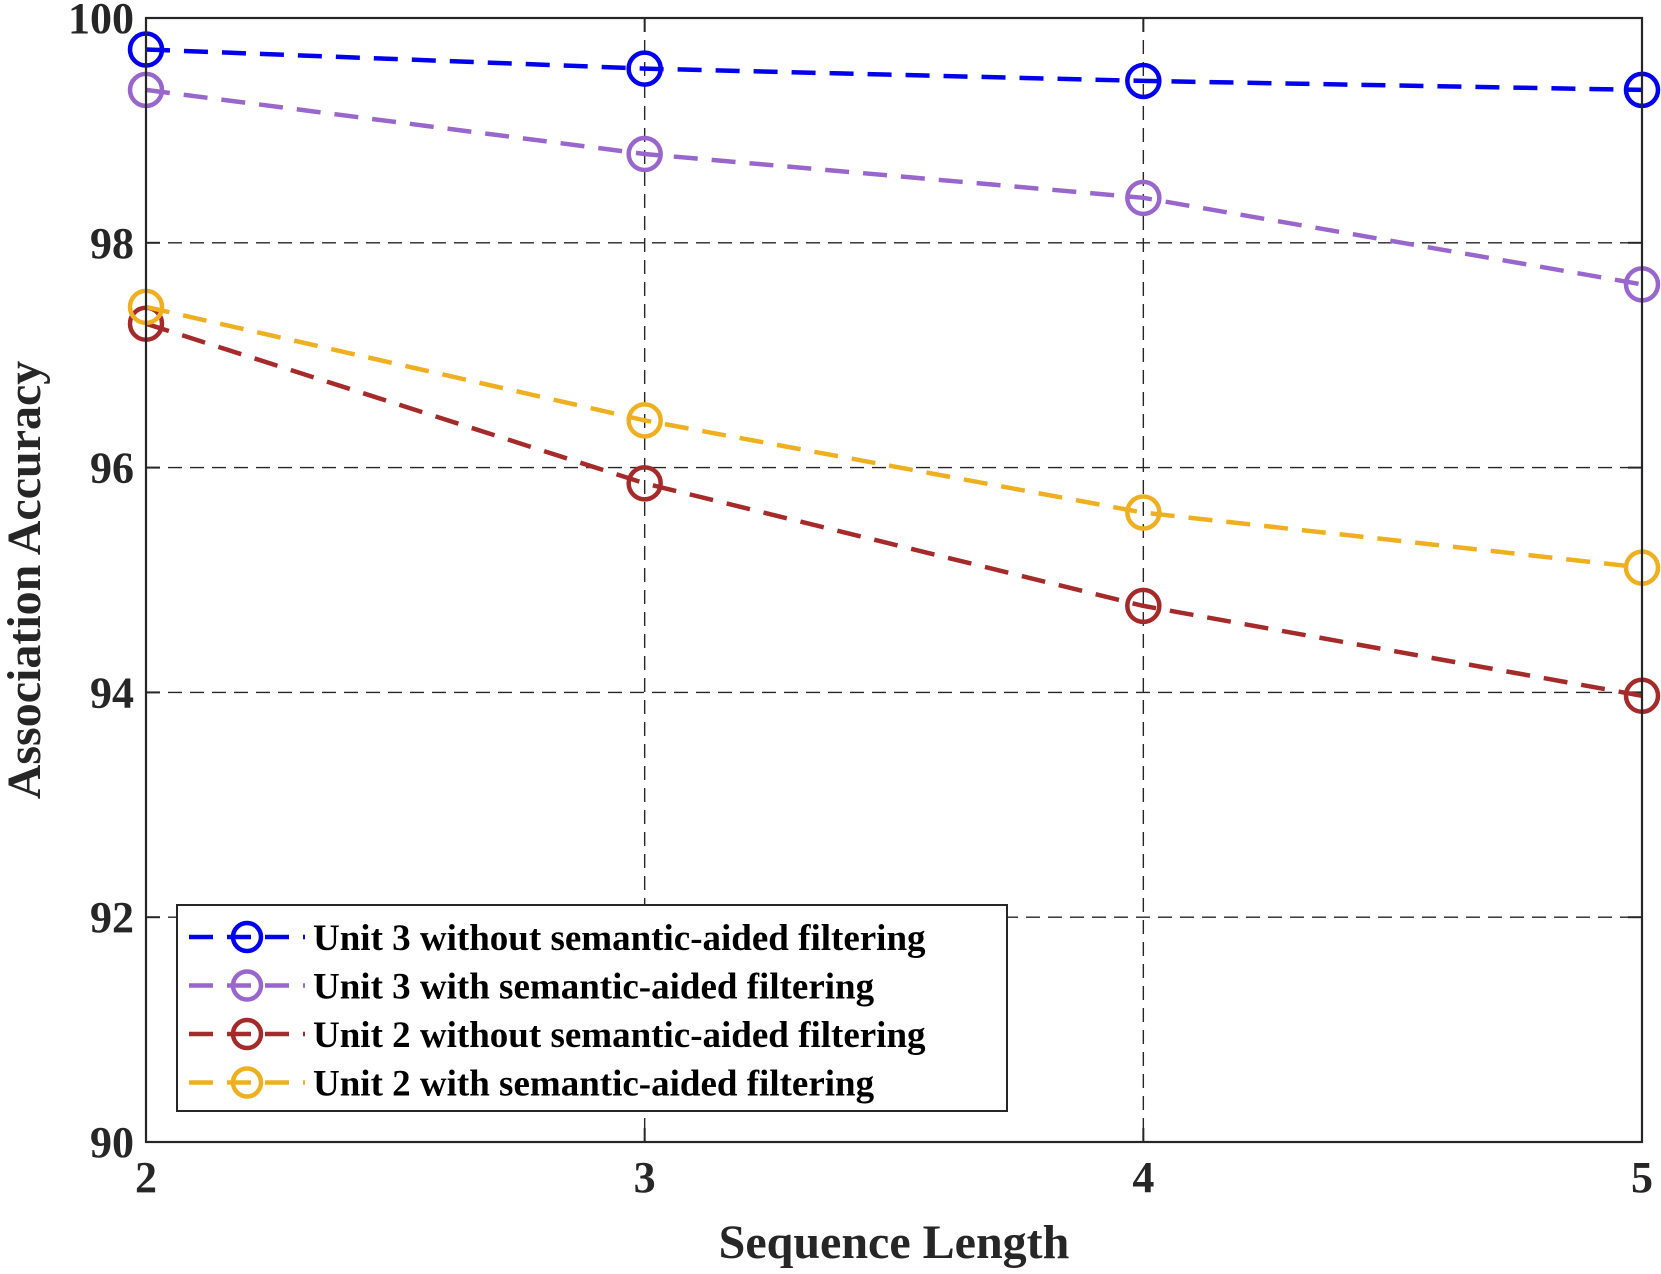 The height and width of the screenshot is (1274, 1661). I want to click on x-tick-label-2: 4, so click(1143, 1177).